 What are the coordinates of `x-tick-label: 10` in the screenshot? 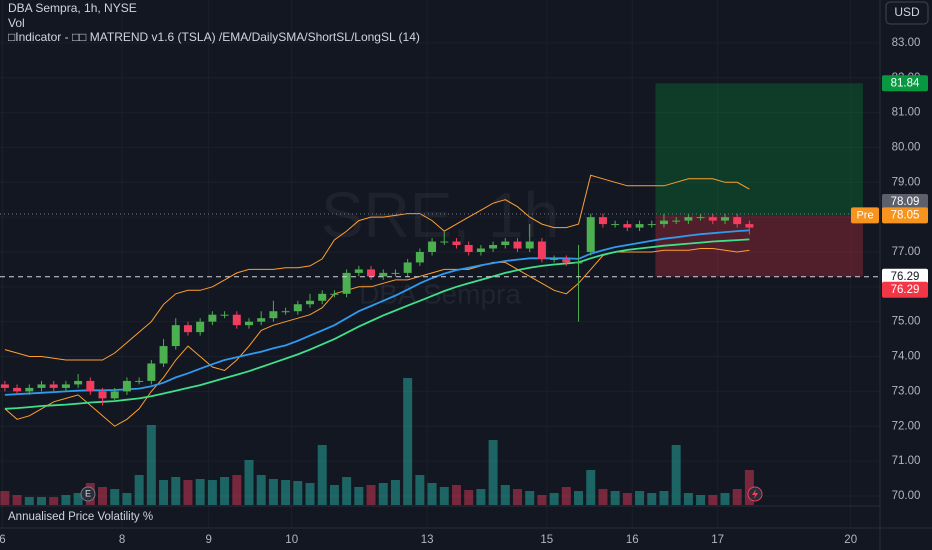 It's located at (291, 540).